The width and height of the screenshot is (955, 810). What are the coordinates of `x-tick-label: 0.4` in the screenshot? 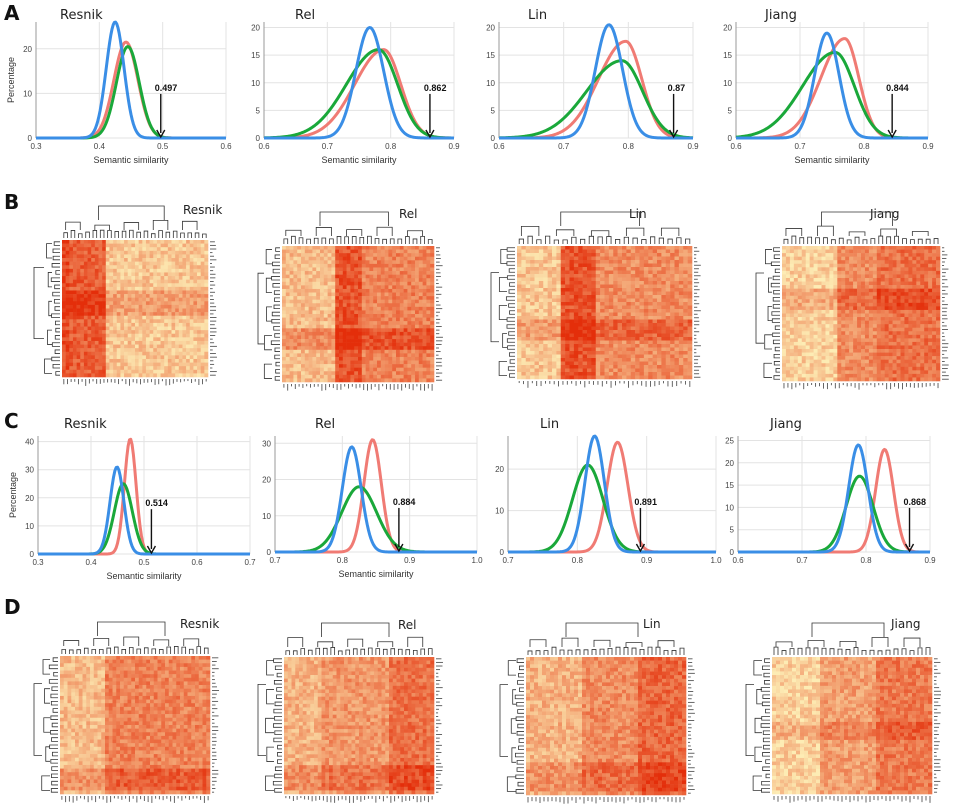 It's located at (91, 562).